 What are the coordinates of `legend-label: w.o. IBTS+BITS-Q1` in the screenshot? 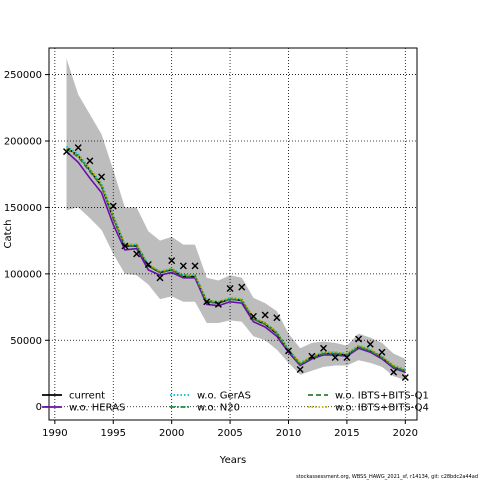 It's located at (382, 396).